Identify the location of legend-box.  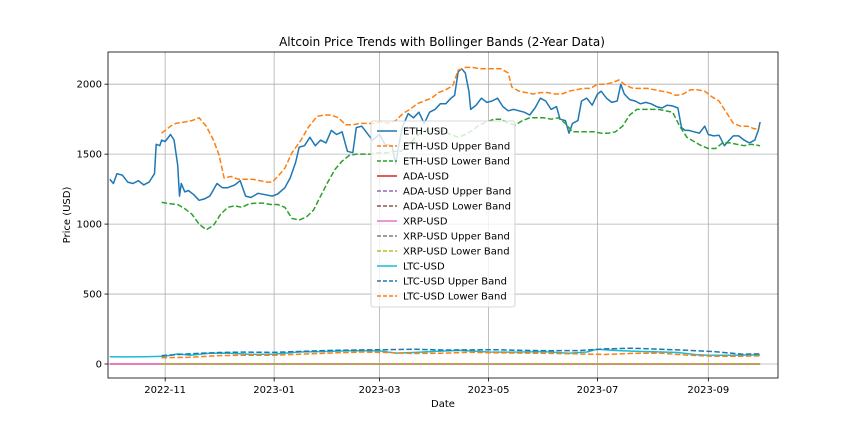
(443, 214).